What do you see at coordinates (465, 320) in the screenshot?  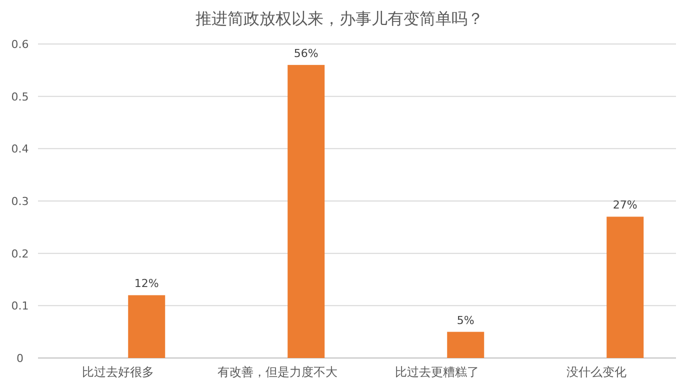 I see `data-label: 5%` at bounding box center [465, 320].